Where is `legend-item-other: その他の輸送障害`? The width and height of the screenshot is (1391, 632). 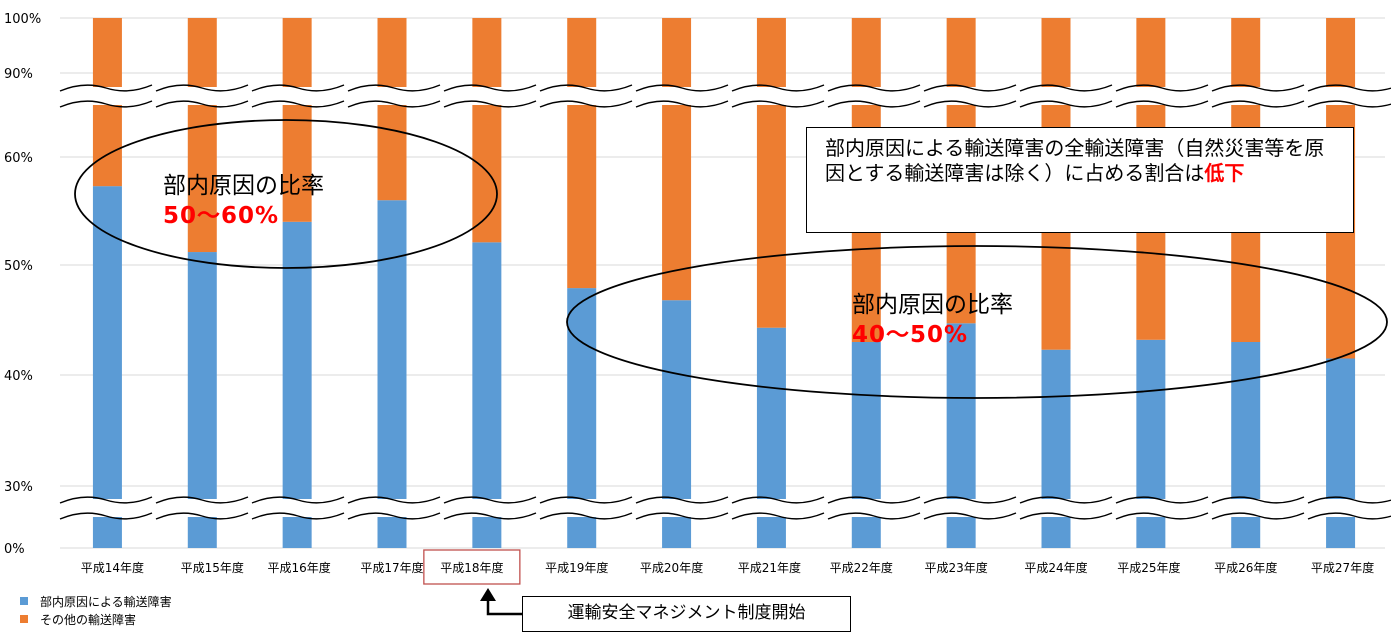
legend-item-other: その他の輸送障害 is located at coordinates (78, 619).